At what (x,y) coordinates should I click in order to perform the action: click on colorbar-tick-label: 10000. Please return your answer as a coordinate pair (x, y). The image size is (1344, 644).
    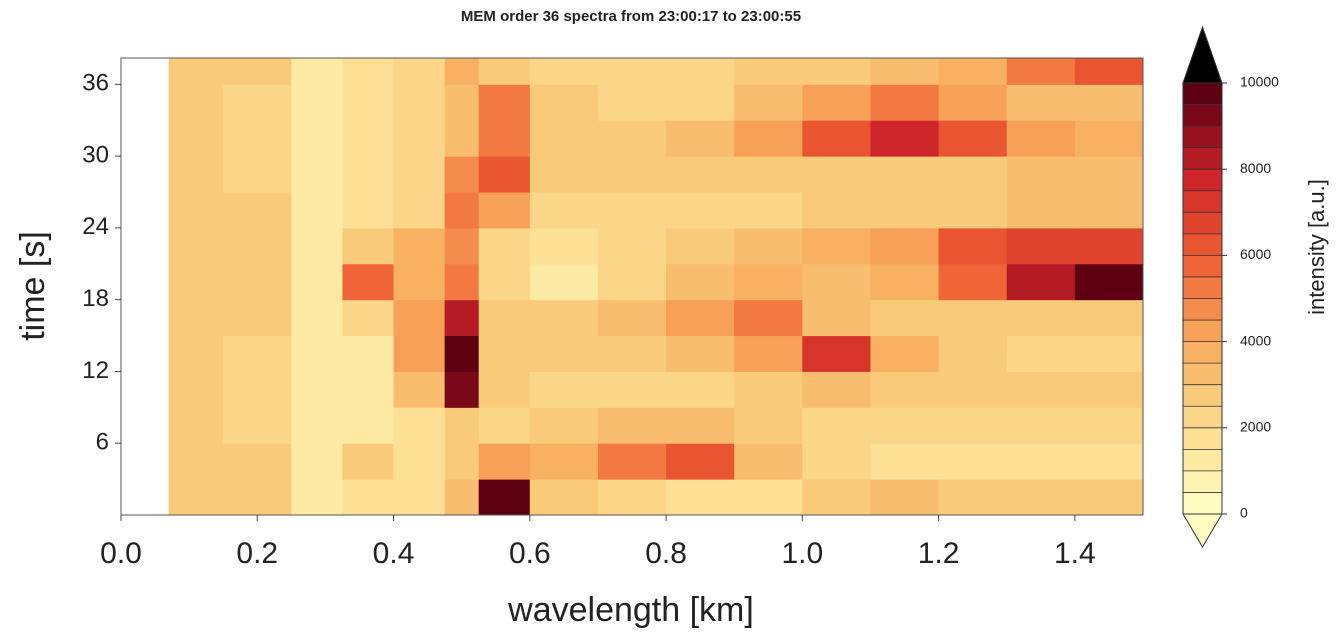
    Looking at the image, I should click on (1259, 82).